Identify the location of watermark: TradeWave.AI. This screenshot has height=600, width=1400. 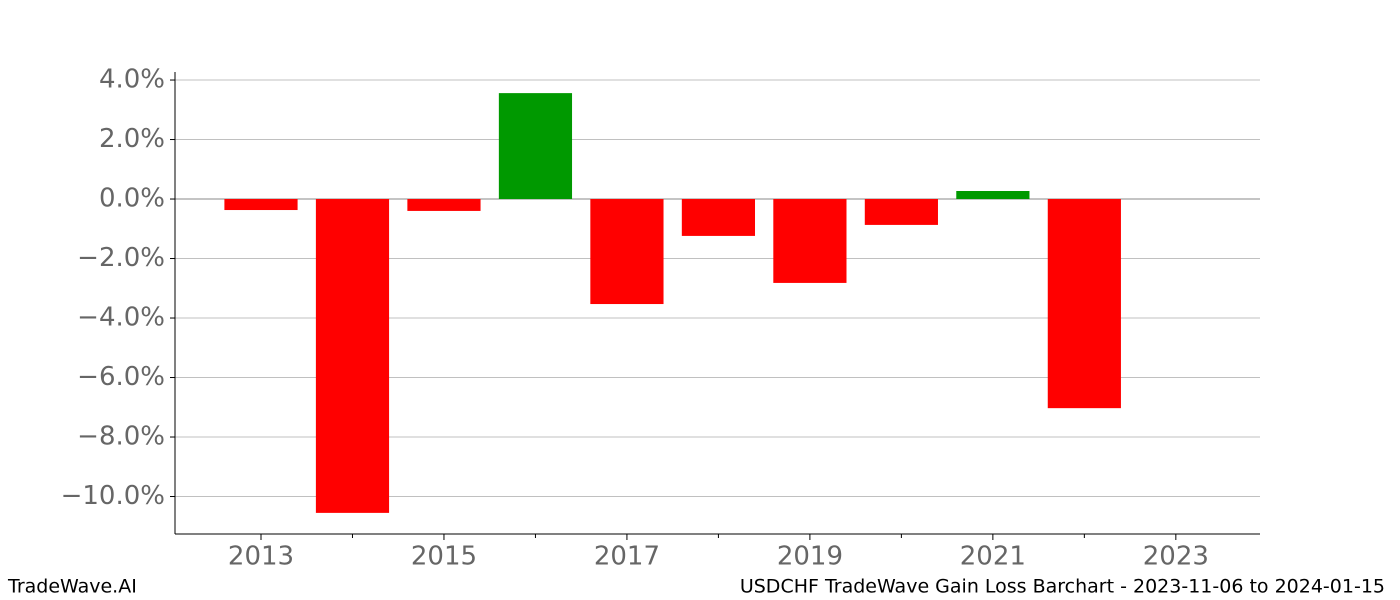
(72, 587).